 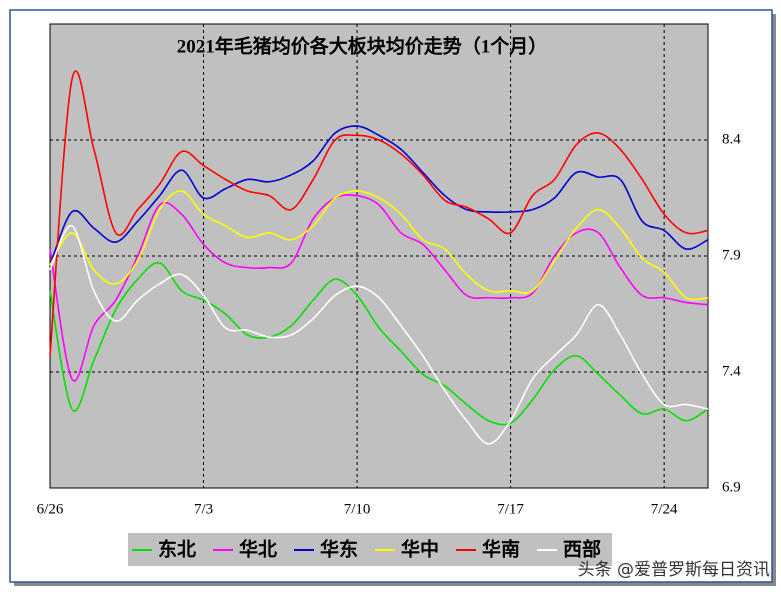 I want to click on chart-title: 2021年毛猪均价各大板块均价走势（1个月）, so click(x=362, y=45).